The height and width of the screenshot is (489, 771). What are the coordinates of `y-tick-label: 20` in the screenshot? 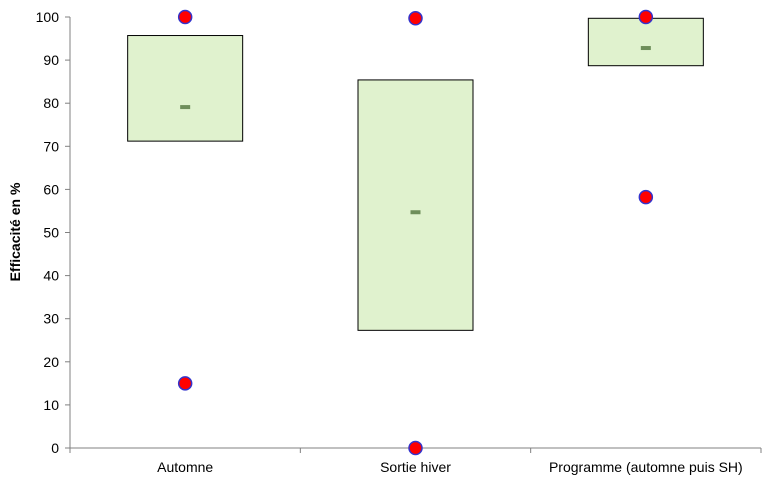 It's located at (51, 362).